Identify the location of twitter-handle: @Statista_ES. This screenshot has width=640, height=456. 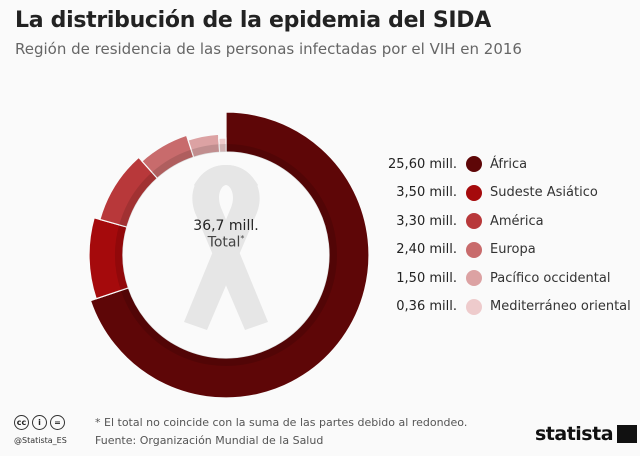
(40, 440).